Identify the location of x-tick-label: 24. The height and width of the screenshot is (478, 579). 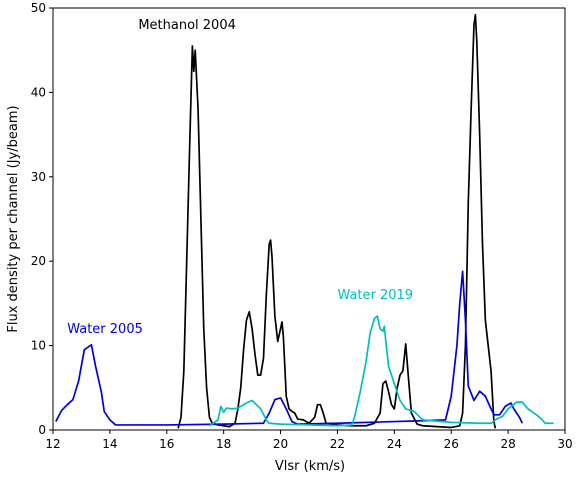
(394, 444).